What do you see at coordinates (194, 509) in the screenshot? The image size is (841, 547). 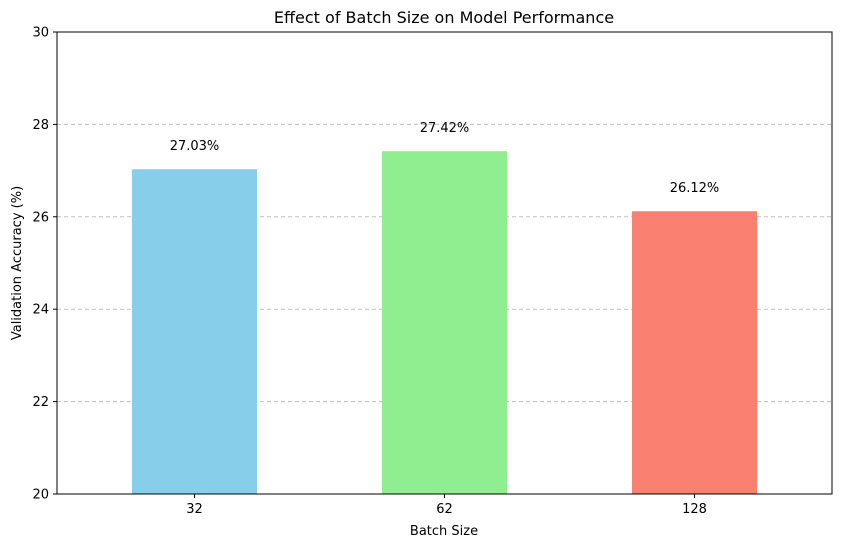 I see `x-tick-label: 32` at bounding box center [194, 509].